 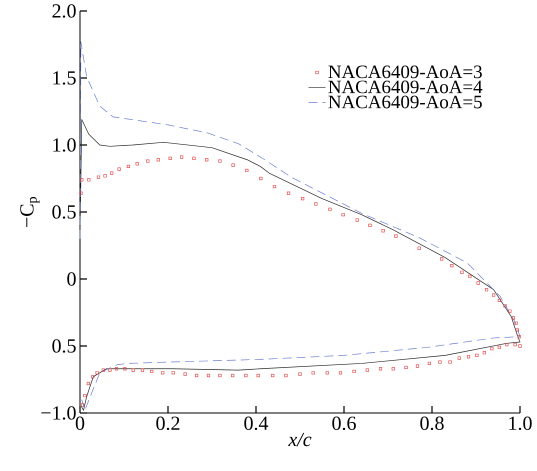 What do you see at coordinates (300, 439) in the screenshot?
I see `x-axis-title: x/c` at bounding box center [300, 439].